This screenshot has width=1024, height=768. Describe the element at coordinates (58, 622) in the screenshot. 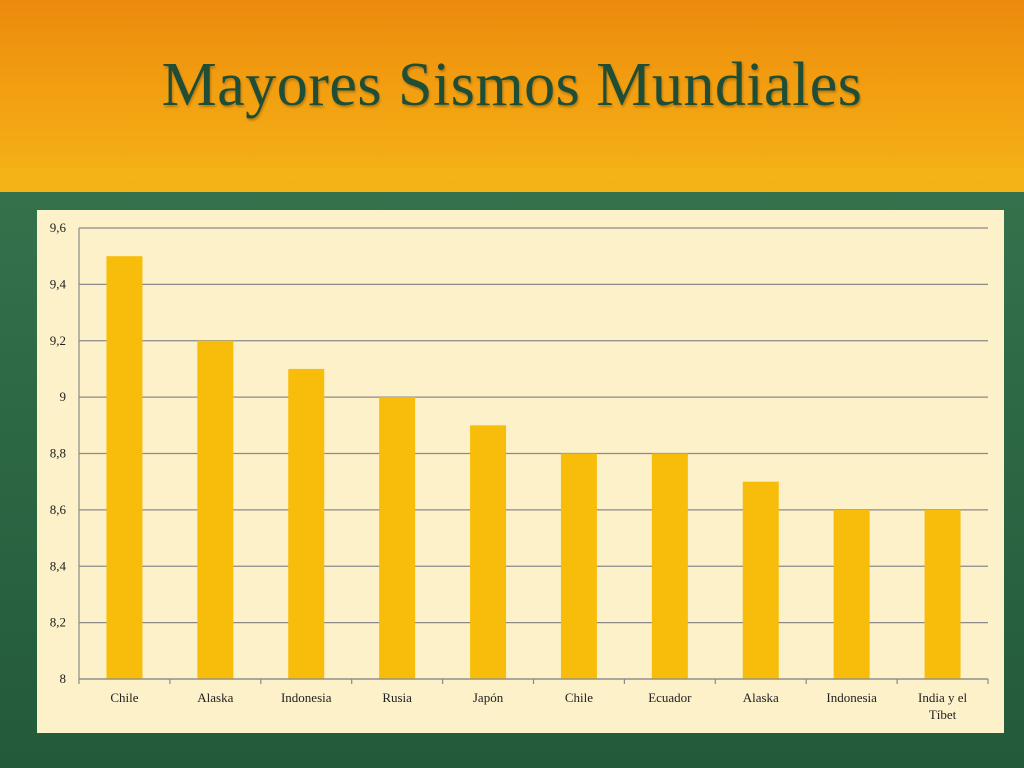

I see `y-tick-label: 8,2` at that location.